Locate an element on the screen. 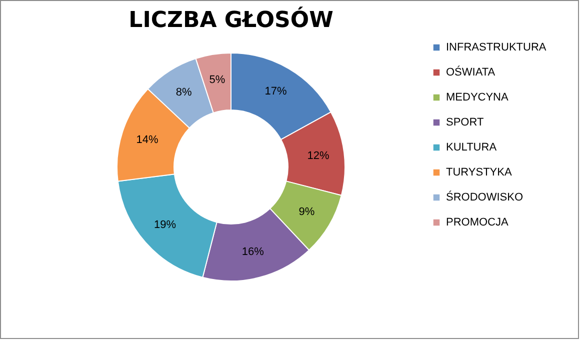 This screenshot has width=581, height=341. legend-label: ŚRODOWISKO is located at coordinates (485, 197).